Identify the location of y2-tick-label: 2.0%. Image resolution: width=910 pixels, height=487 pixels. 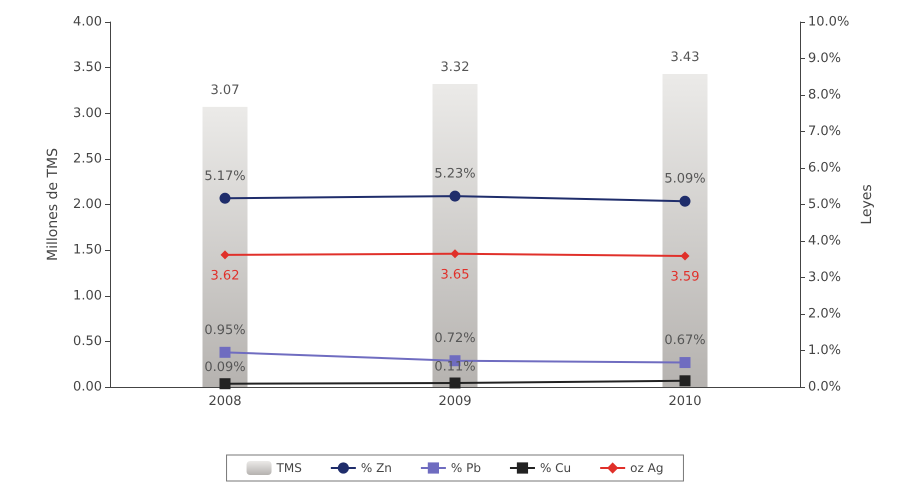
(825, 314).